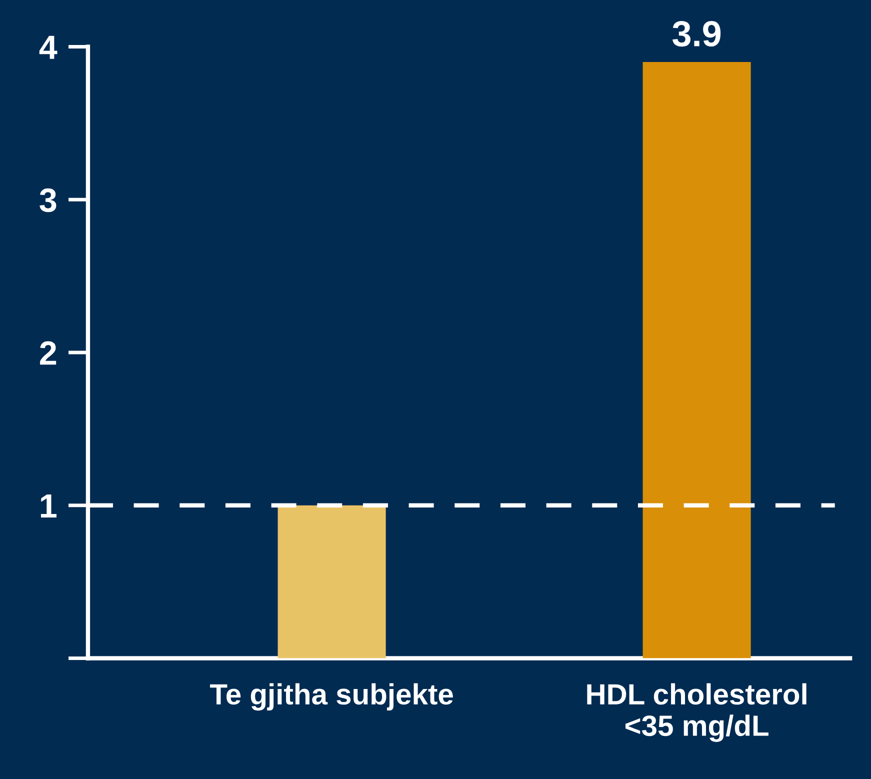 The image size is (871, 779). Describe the element at coordinates (48, 353) in the screenshot. I see `y-tick-label: 2` at that location.